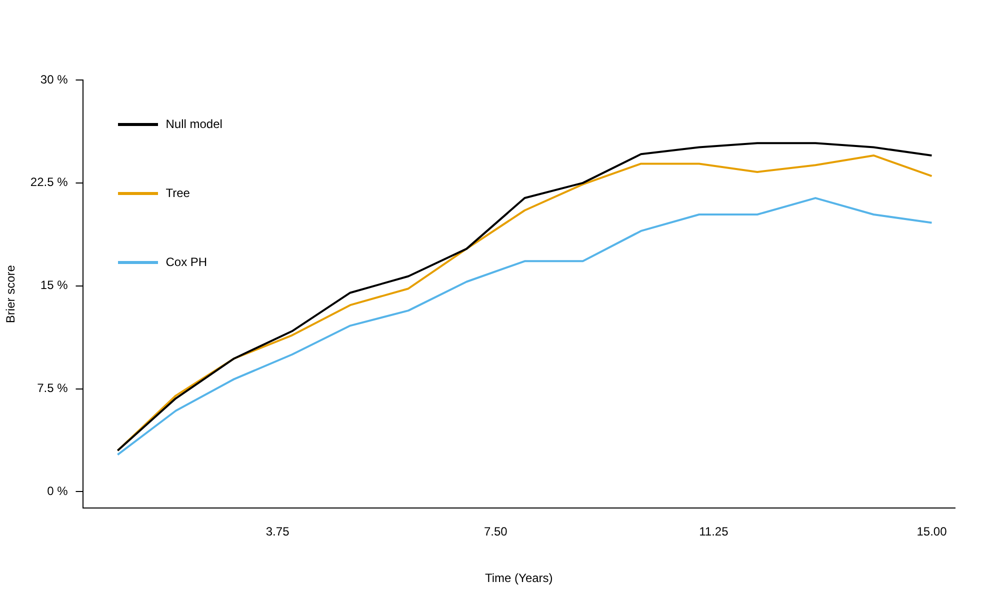  Describe the element at coordinates (518, 578) in the screenshot. I see `x-axis-title: Time (Years)` at that location.